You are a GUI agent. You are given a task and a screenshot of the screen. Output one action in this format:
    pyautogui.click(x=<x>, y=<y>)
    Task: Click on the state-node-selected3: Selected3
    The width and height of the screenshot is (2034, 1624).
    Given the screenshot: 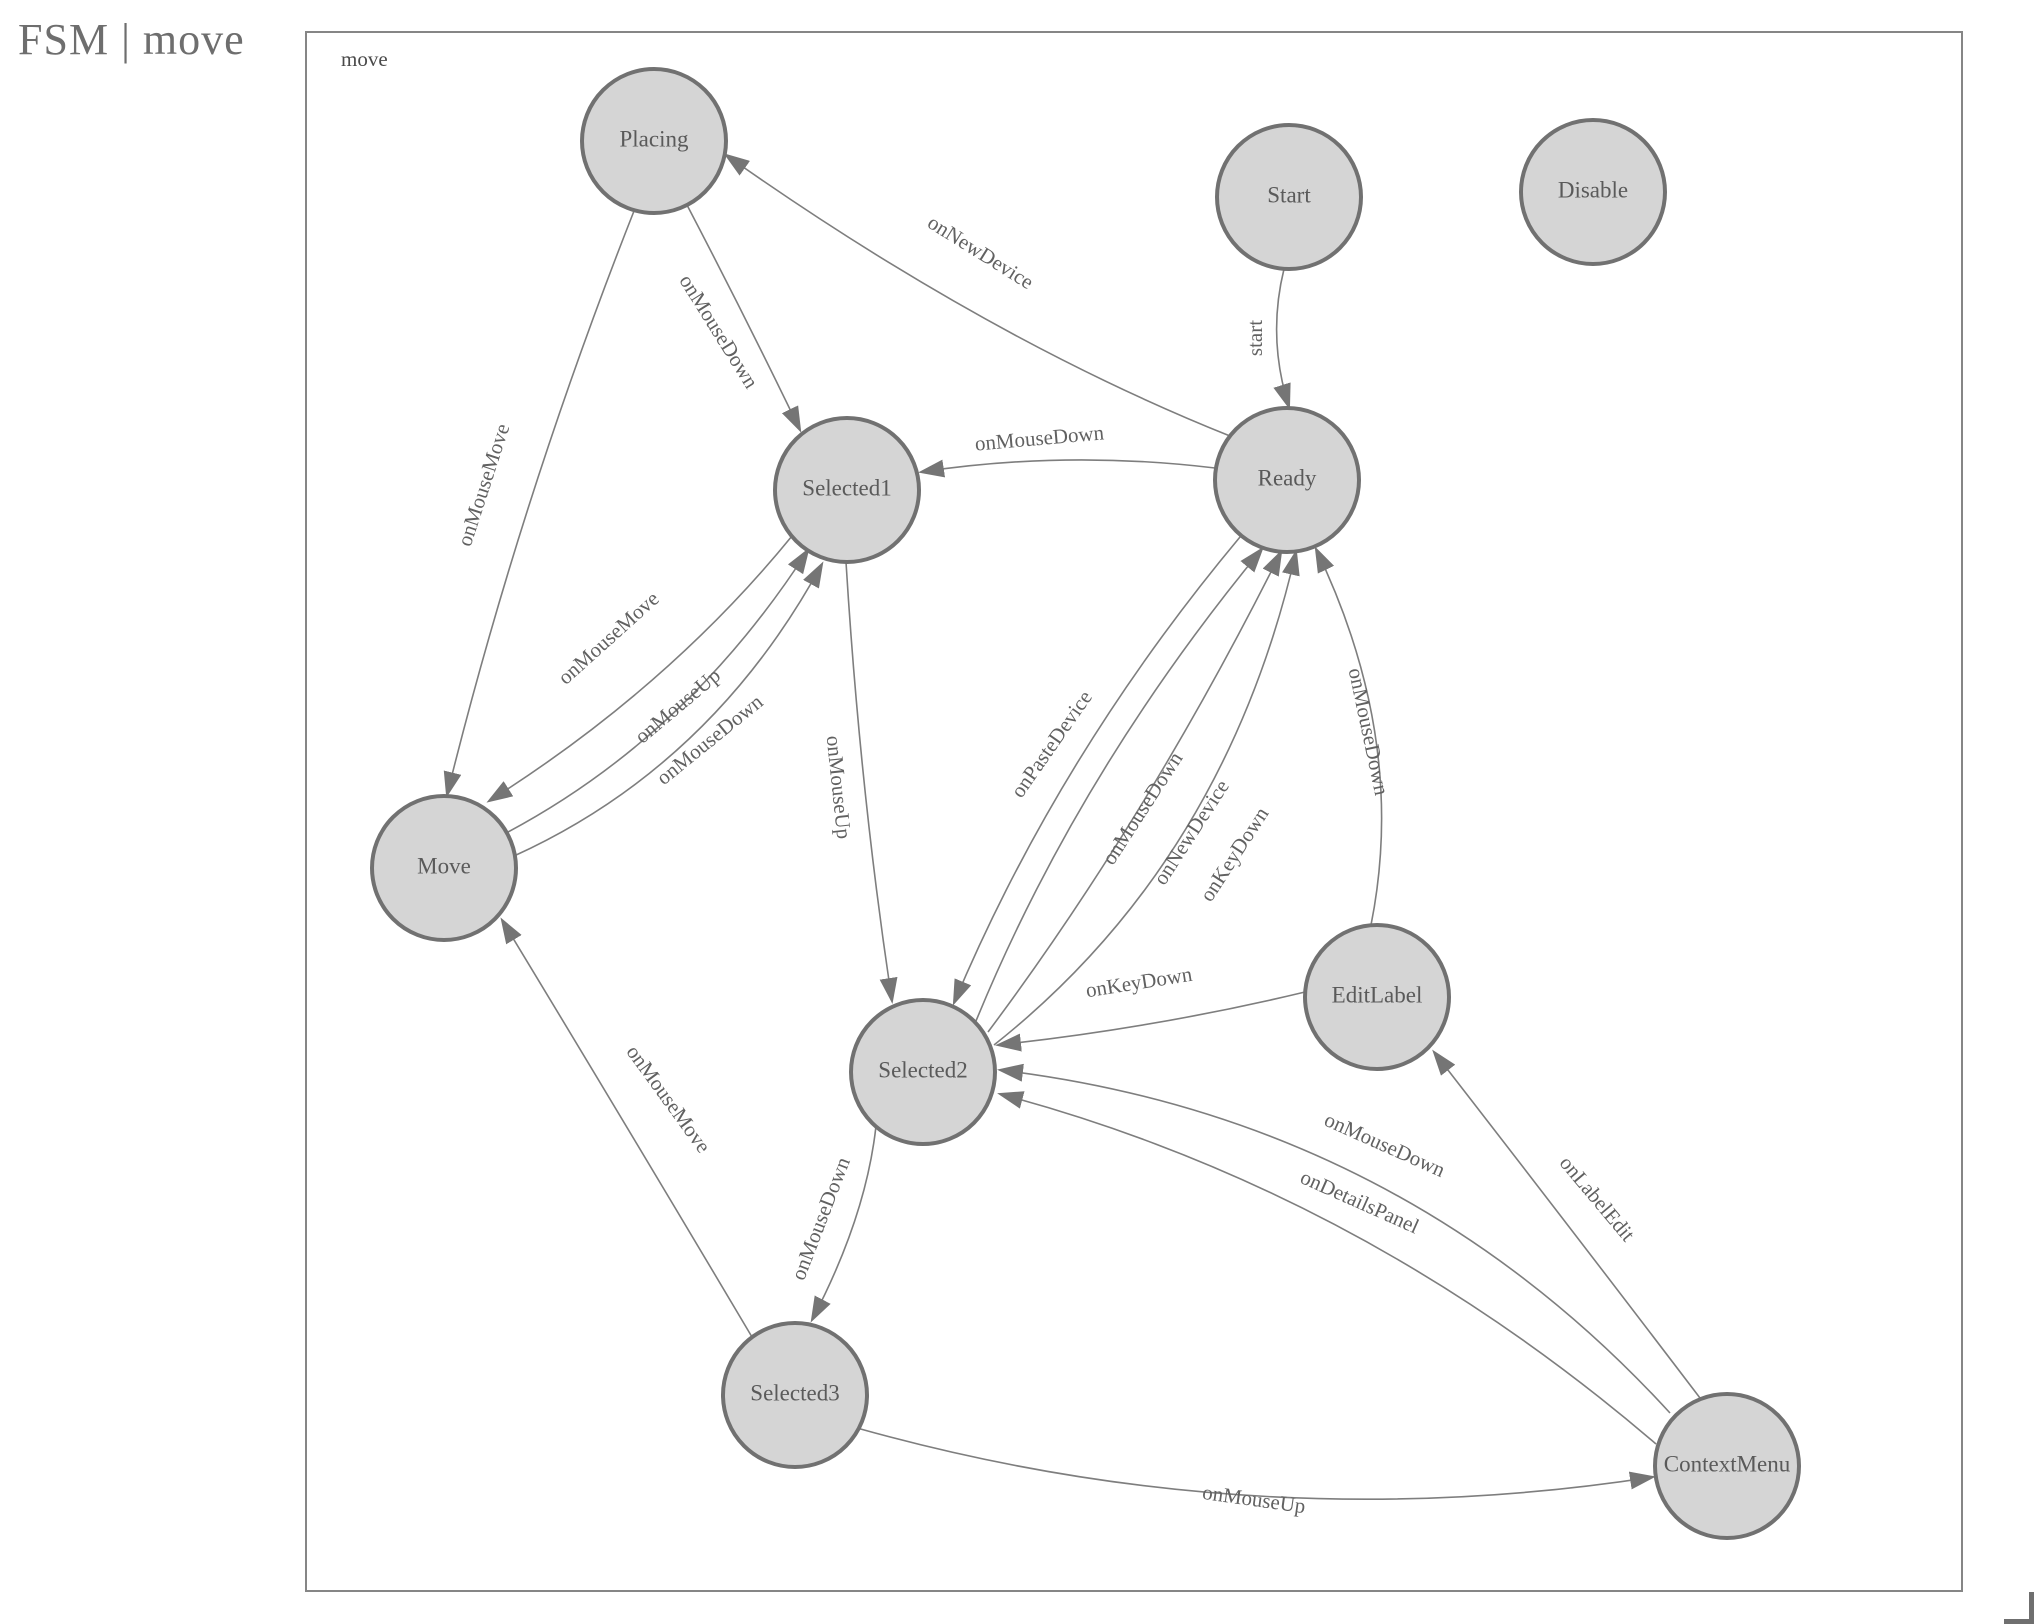 What is the action you would take?
    pyautogui.click(x=795, y=1395)
    